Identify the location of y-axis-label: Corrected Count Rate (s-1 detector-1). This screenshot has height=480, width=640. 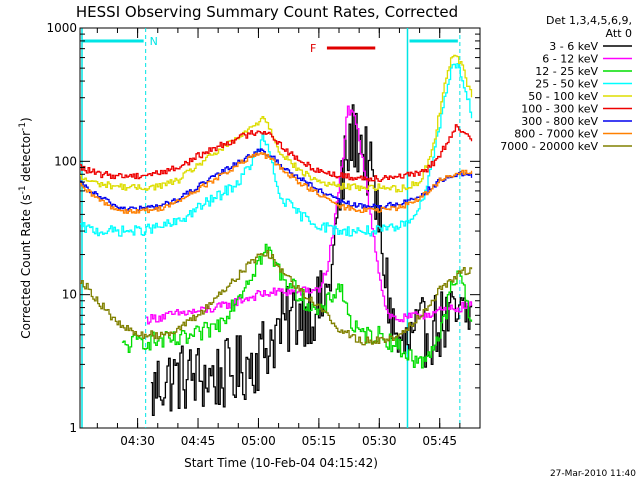
(25, 227).